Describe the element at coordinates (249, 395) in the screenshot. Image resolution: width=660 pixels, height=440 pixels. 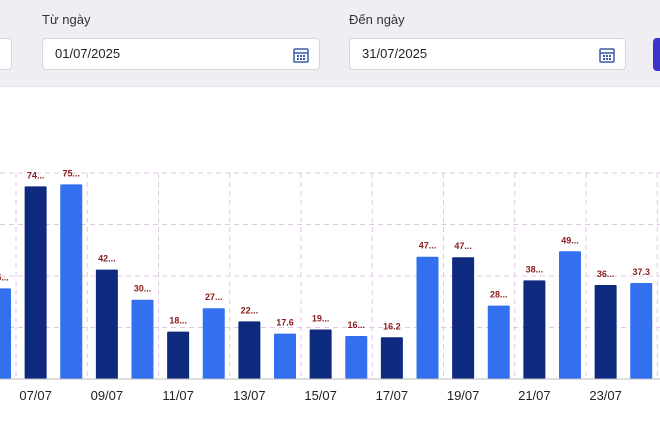
I see `x-tick-label: 13/07` at that location.